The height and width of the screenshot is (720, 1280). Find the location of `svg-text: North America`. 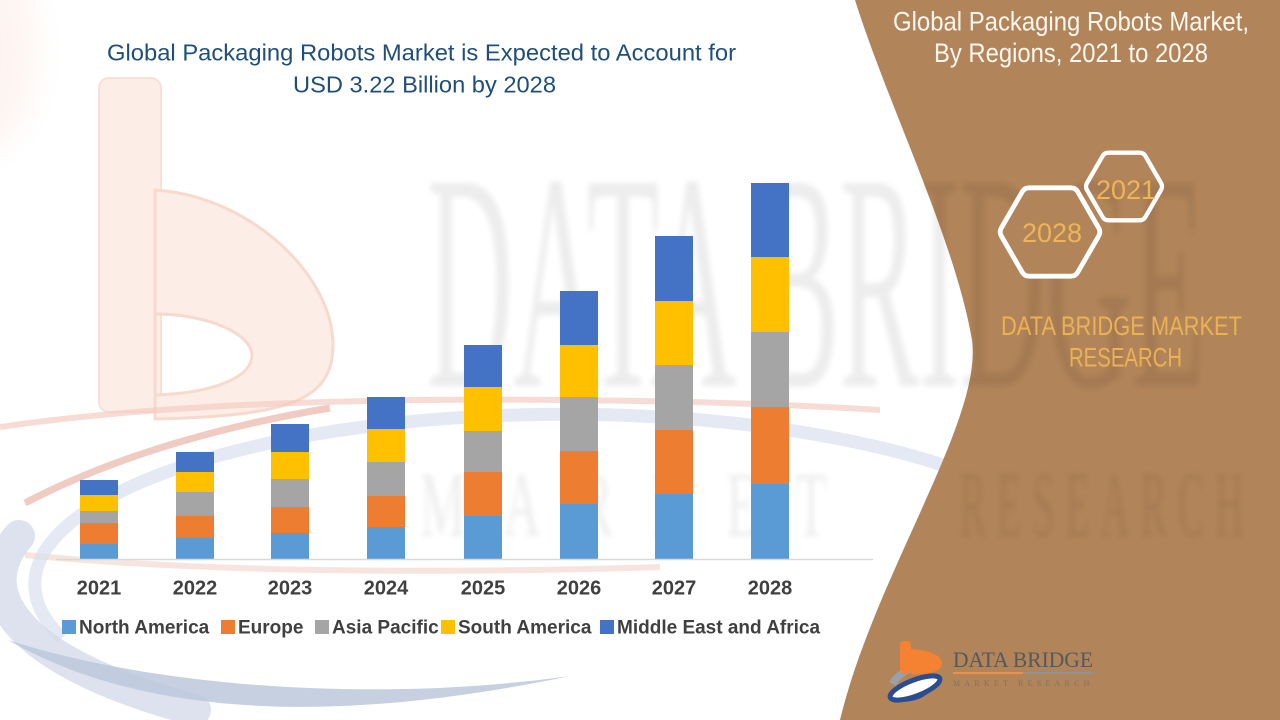

svg-text: North America is located at coordinates (144, 628).